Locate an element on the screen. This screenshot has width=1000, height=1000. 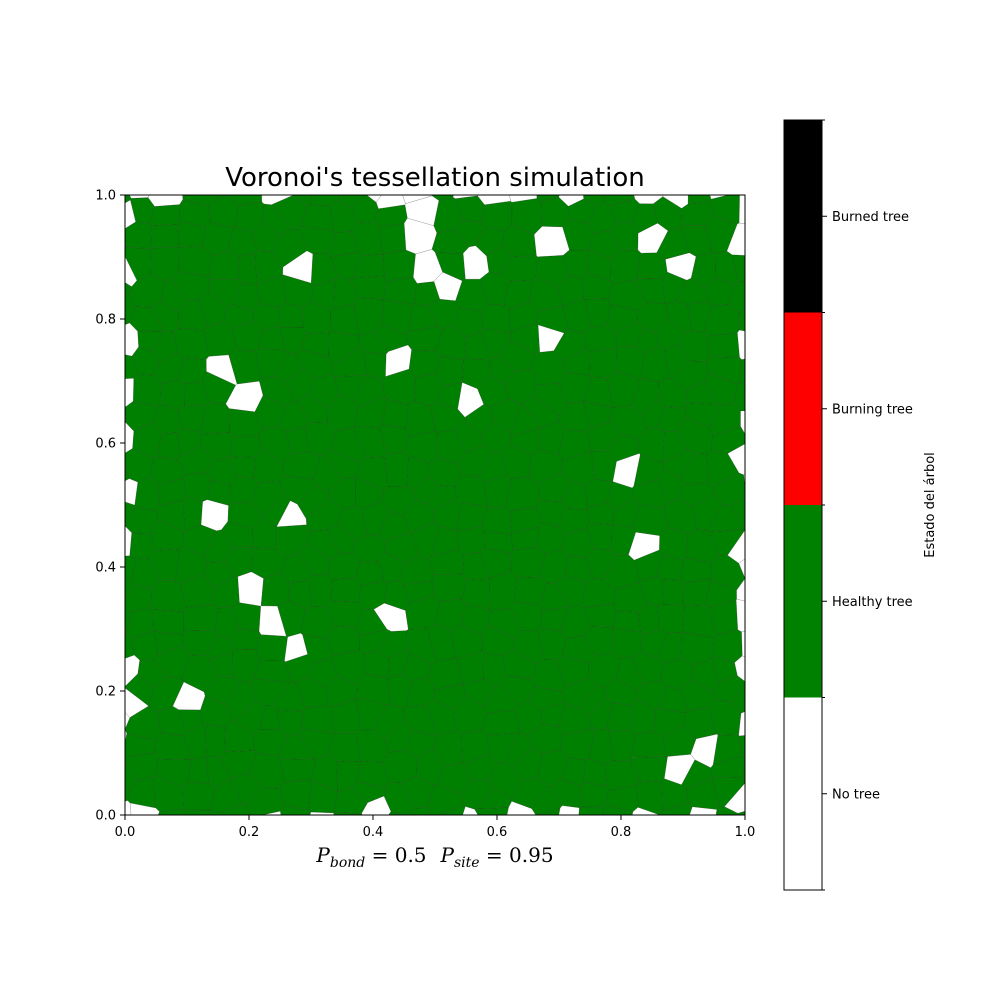
colorbar-tick-label: No tree is located at coordinates (856, 794).